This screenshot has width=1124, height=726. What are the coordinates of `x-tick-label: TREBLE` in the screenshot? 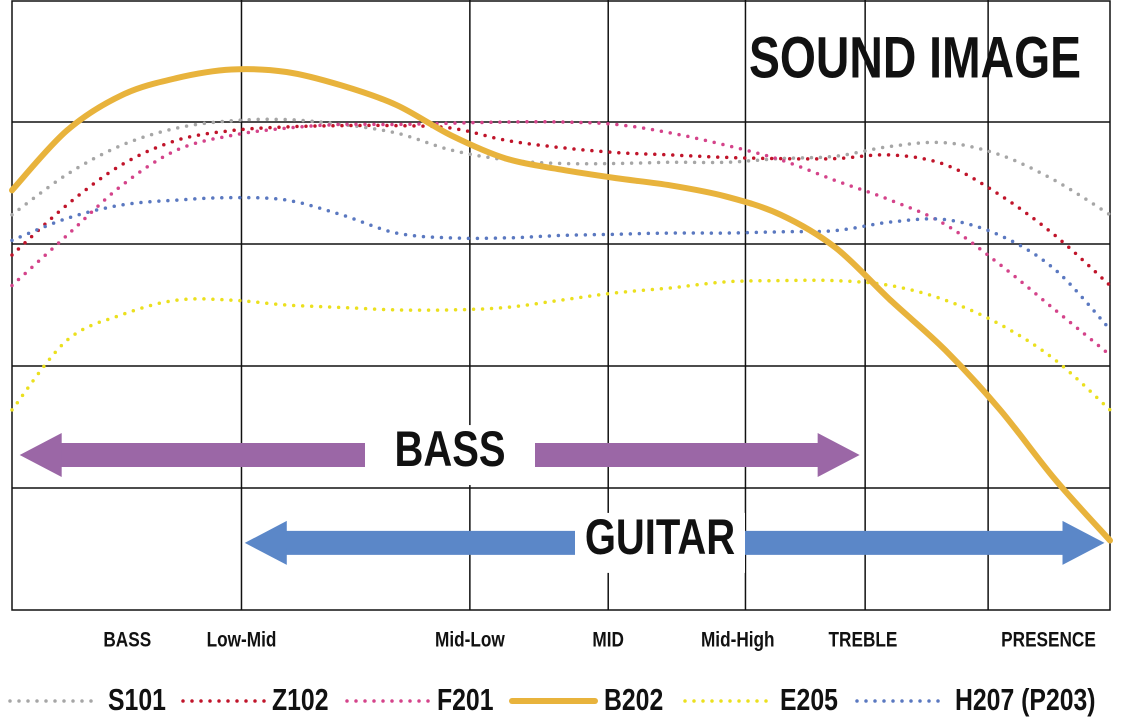 It's located at (863, 640).